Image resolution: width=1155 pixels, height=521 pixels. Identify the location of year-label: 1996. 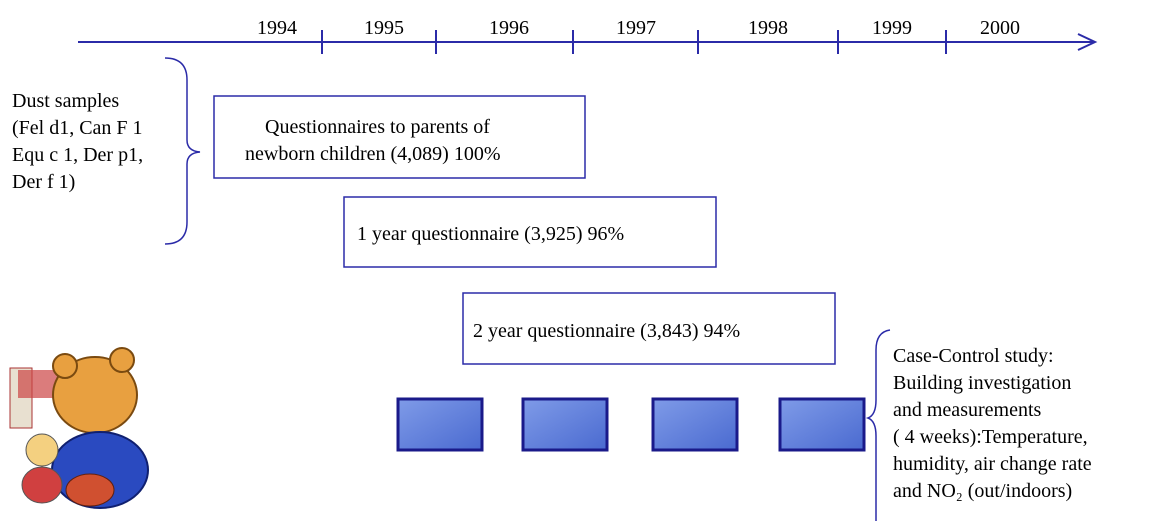
(509, 28).